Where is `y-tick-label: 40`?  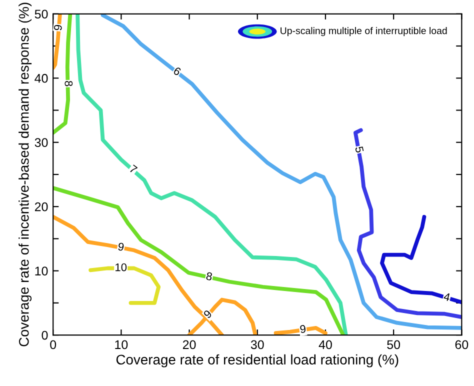 y-tick-label: 40 is located at coordinates (41, 78).